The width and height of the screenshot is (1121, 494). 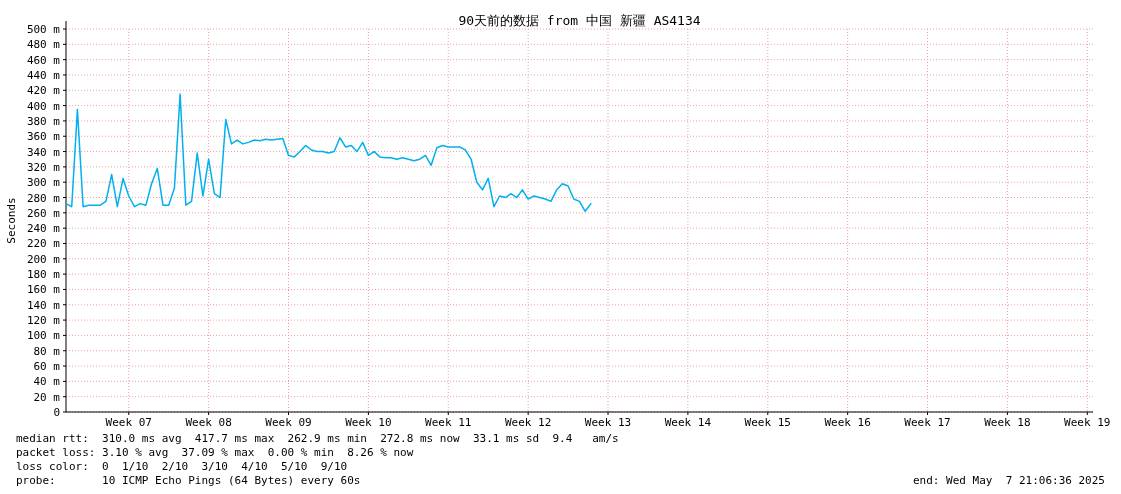 I want to click on y-tick-label: 180 m, so click(x=43, y=275).